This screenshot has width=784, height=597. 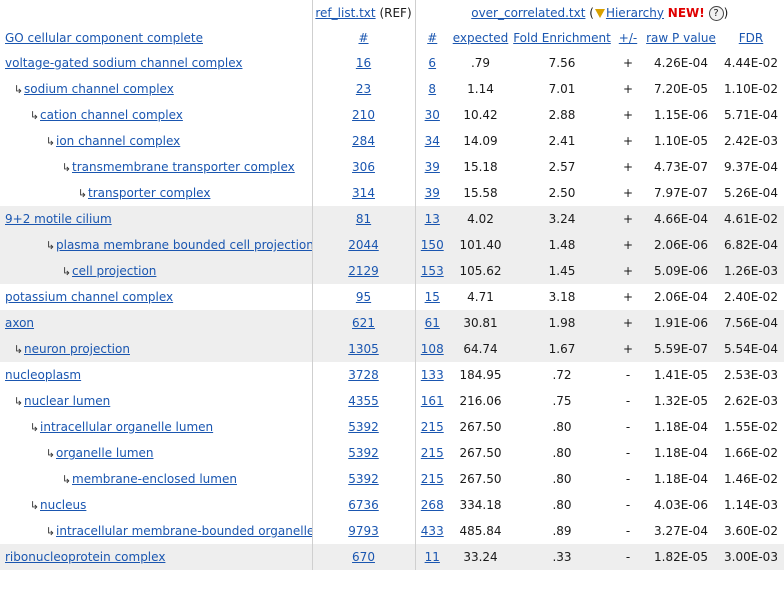 I want to click on count-cell: 6, so click(x=431, y=63).